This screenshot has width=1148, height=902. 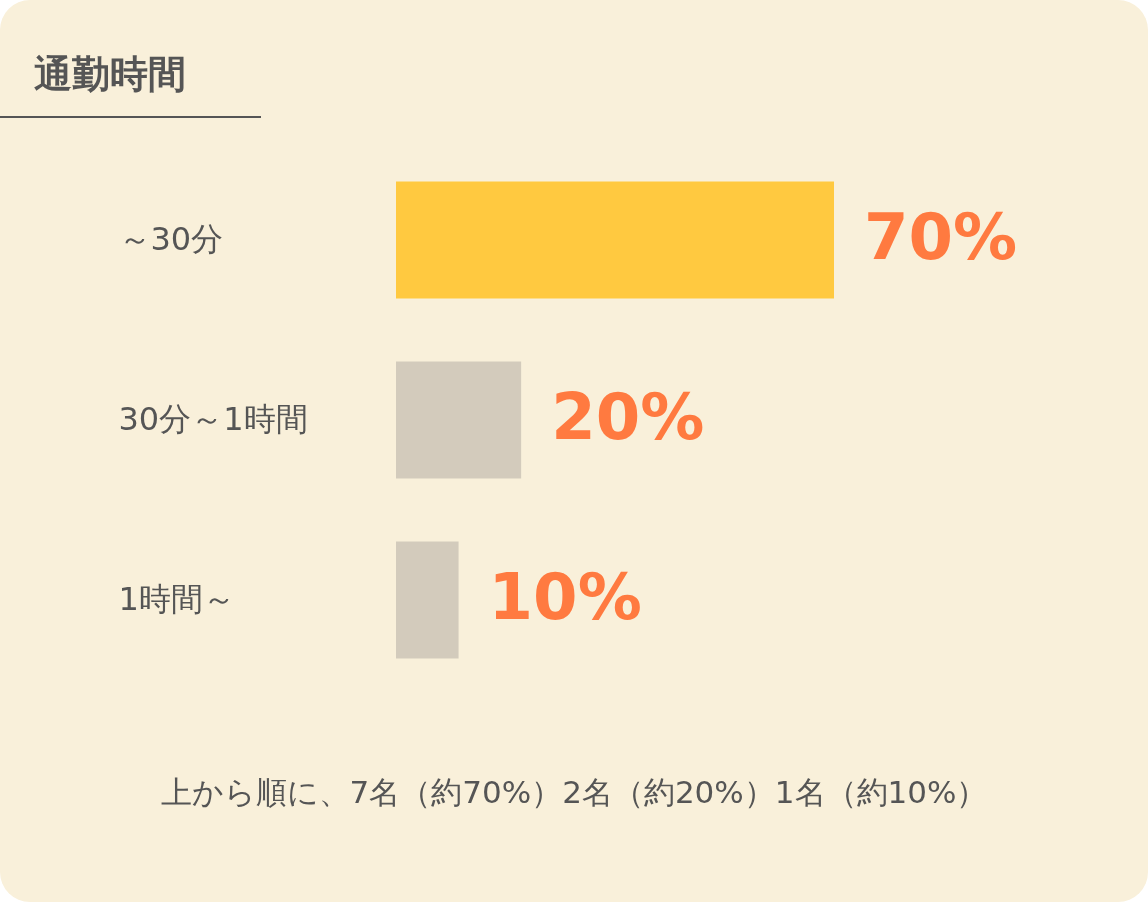 What do you see at coordinates (171, 239) in the screenshot?
I see `y-tick-label: ～30分` at bounding box center [171, 239].